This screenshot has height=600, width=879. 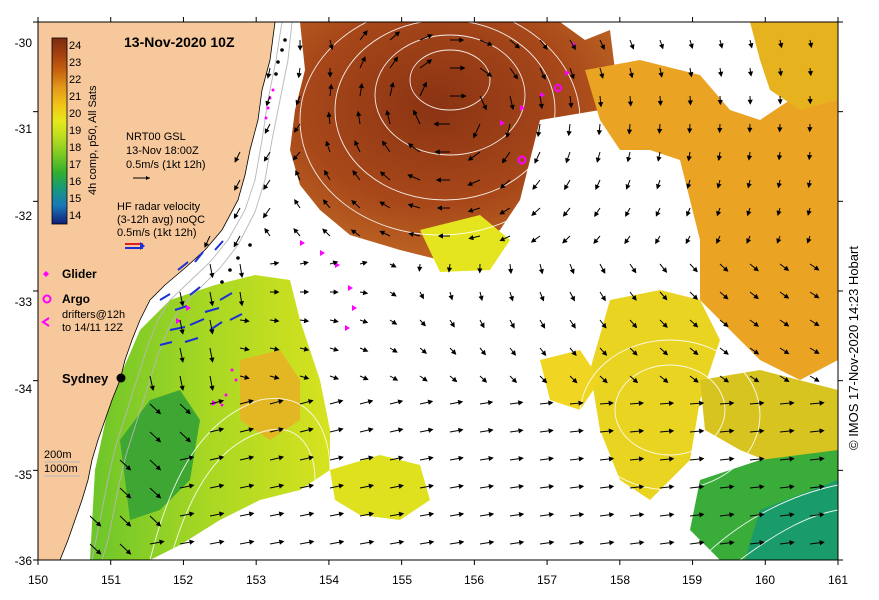 I want to click on track-legend: Glider Argo drifters@12h to 14/11 12Z, so click(x=83, y=300).